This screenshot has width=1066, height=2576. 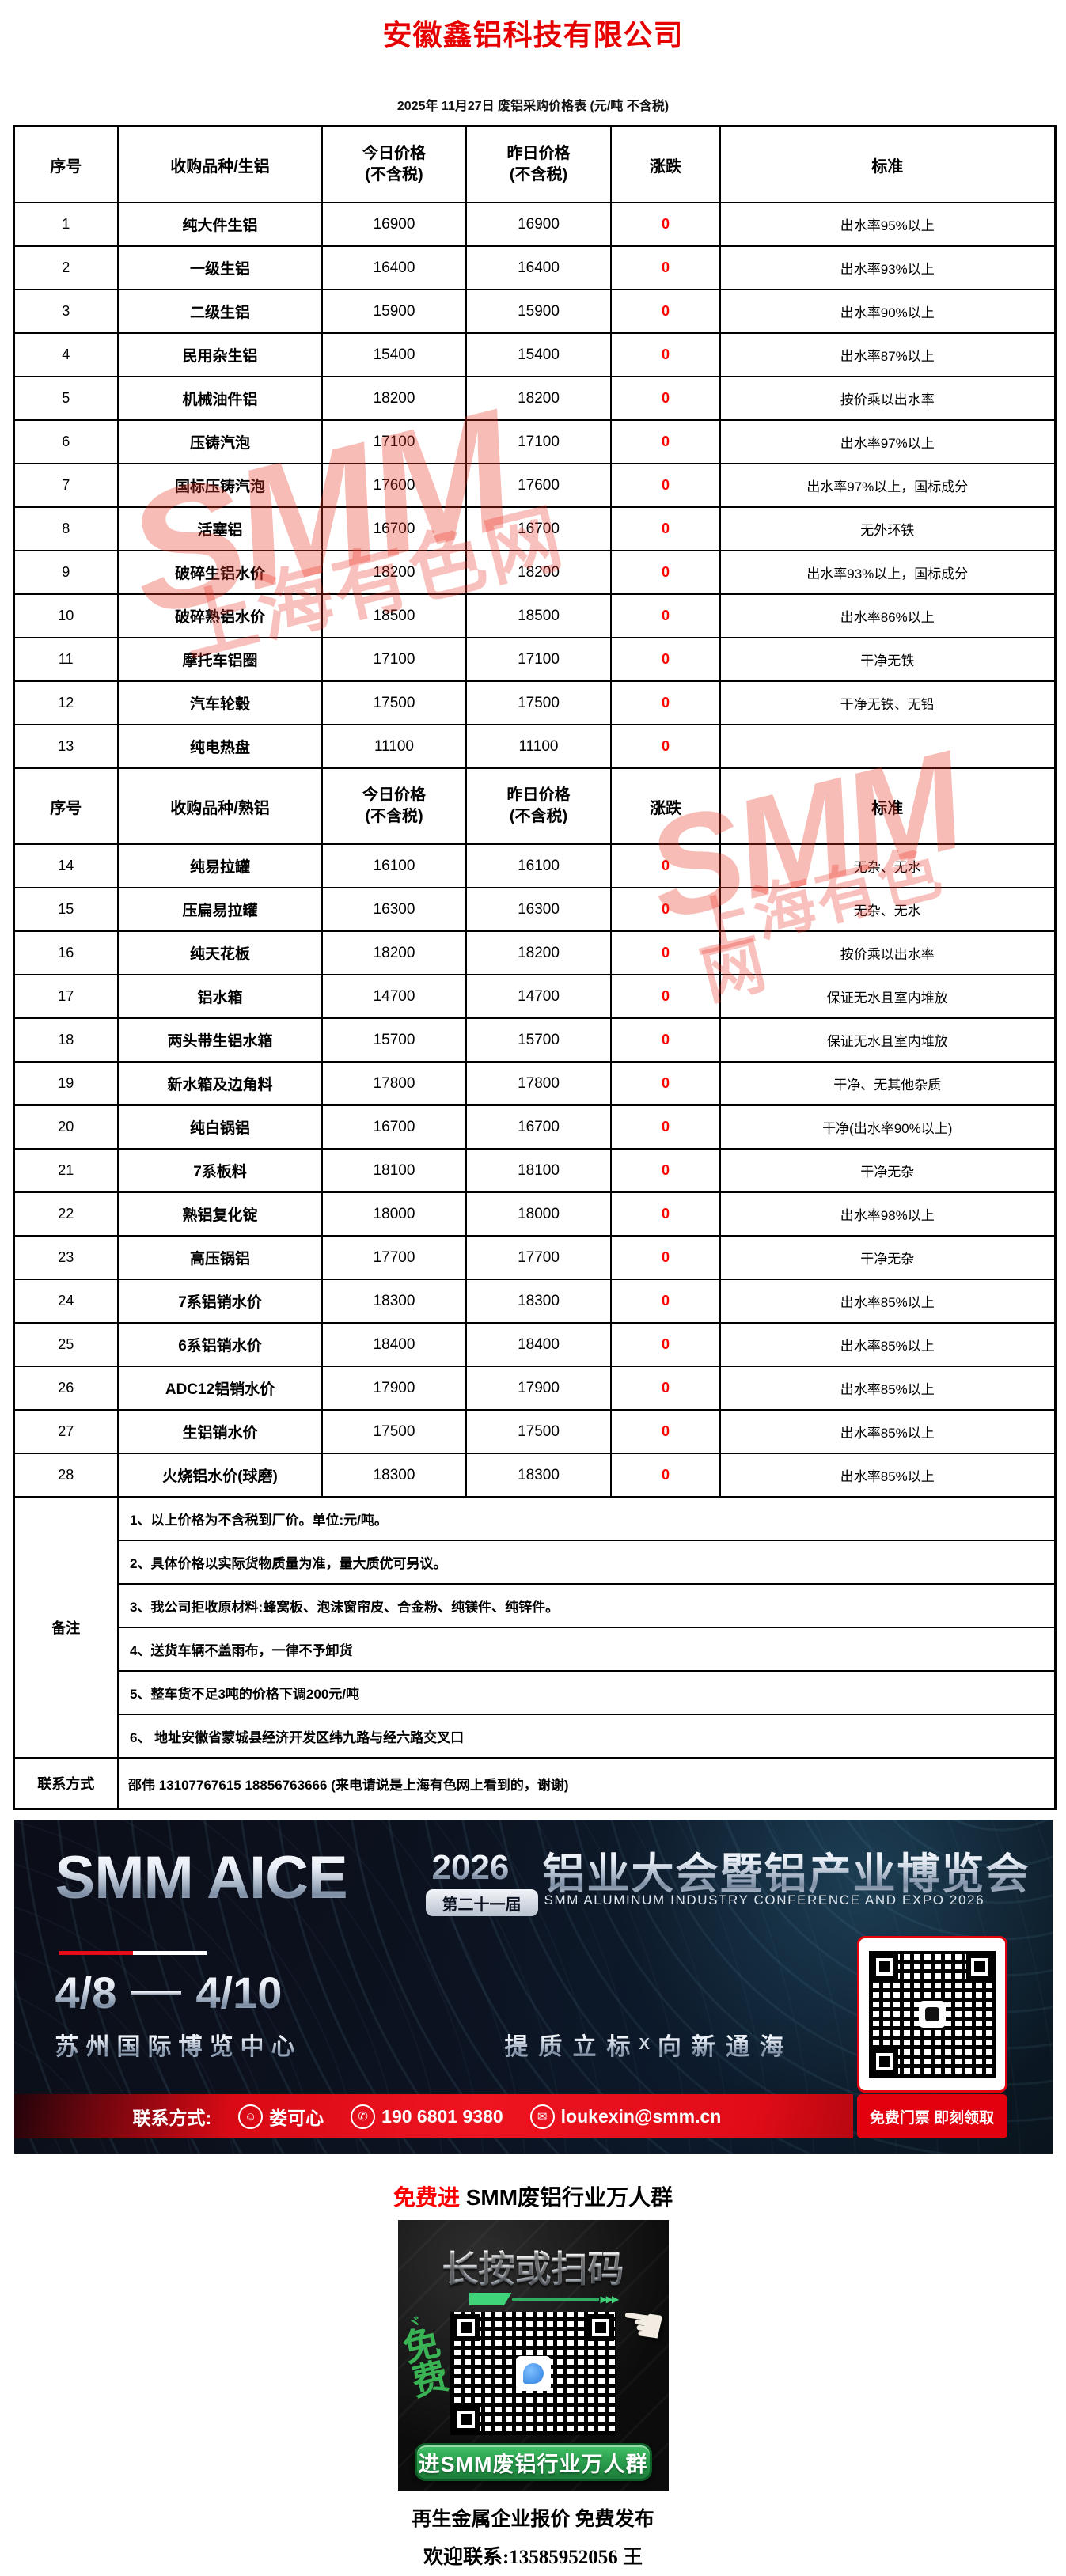 What do you see at coordinates (66, 909) in the screenshot?
I see `cell-no: 15` at bounding box center [66, 909].